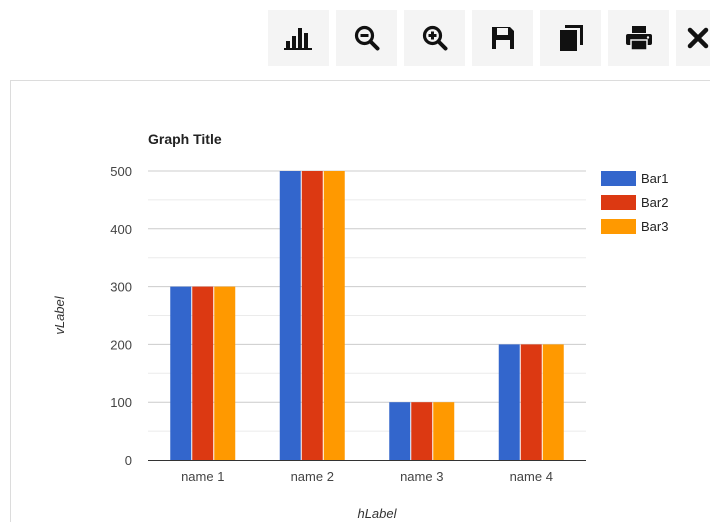 Image resolution: width=710 pixels, height=522 pixels. I want to click on x-tick-label: name 4, so click(531, 476).